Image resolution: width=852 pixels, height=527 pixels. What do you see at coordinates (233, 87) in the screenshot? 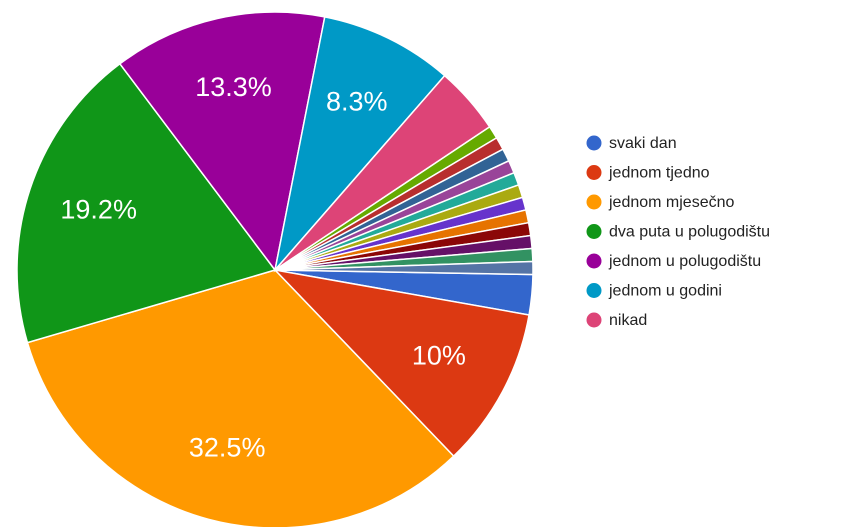
I see `slice-label: 13.3%` at bounding box center [233, 87].